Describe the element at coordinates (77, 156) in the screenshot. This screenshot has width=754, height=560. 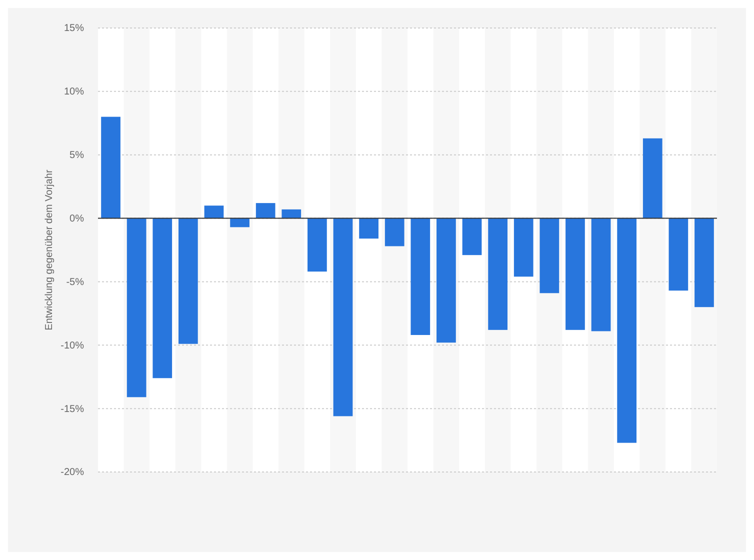
I see `y-tick-label: 5%` at that location.